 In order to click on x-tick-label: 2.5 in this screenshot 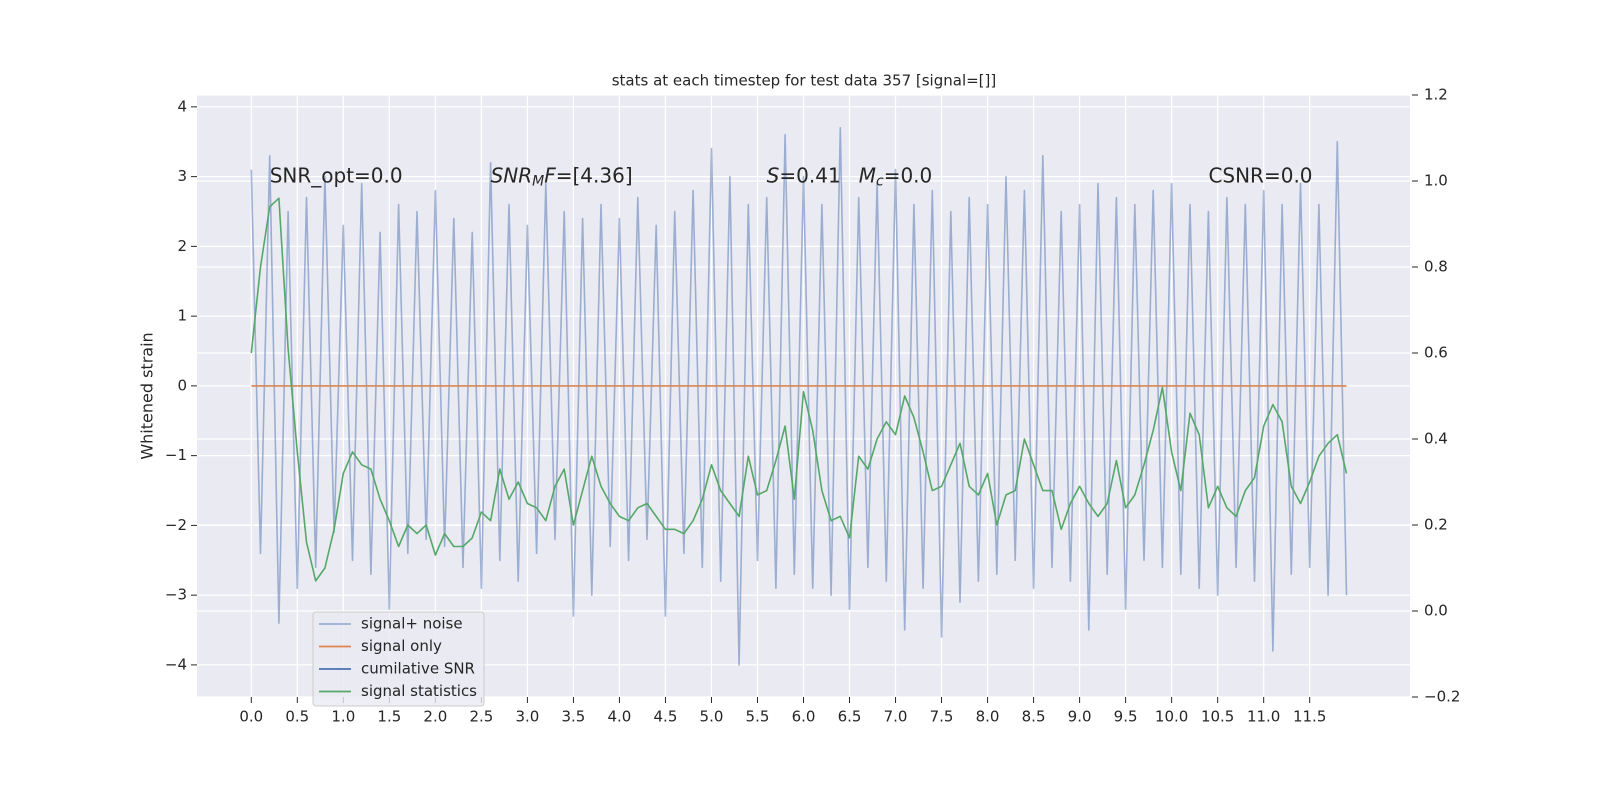, I will do `click(481, 717)`.